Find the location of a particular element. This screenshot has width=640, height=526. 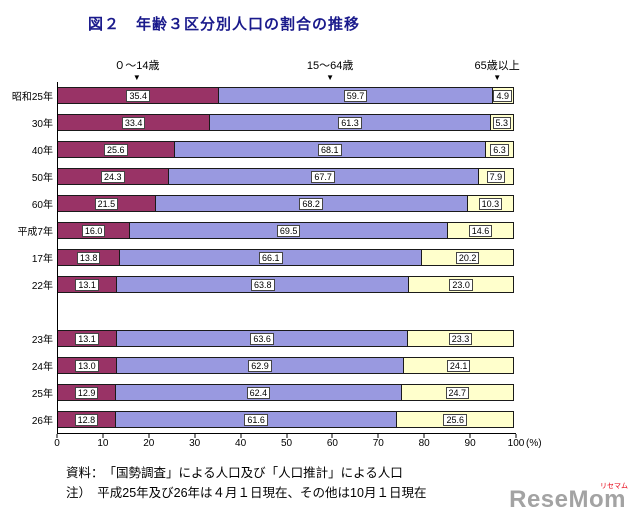

value-label: 13.0 is located at coordinates (87, 365).